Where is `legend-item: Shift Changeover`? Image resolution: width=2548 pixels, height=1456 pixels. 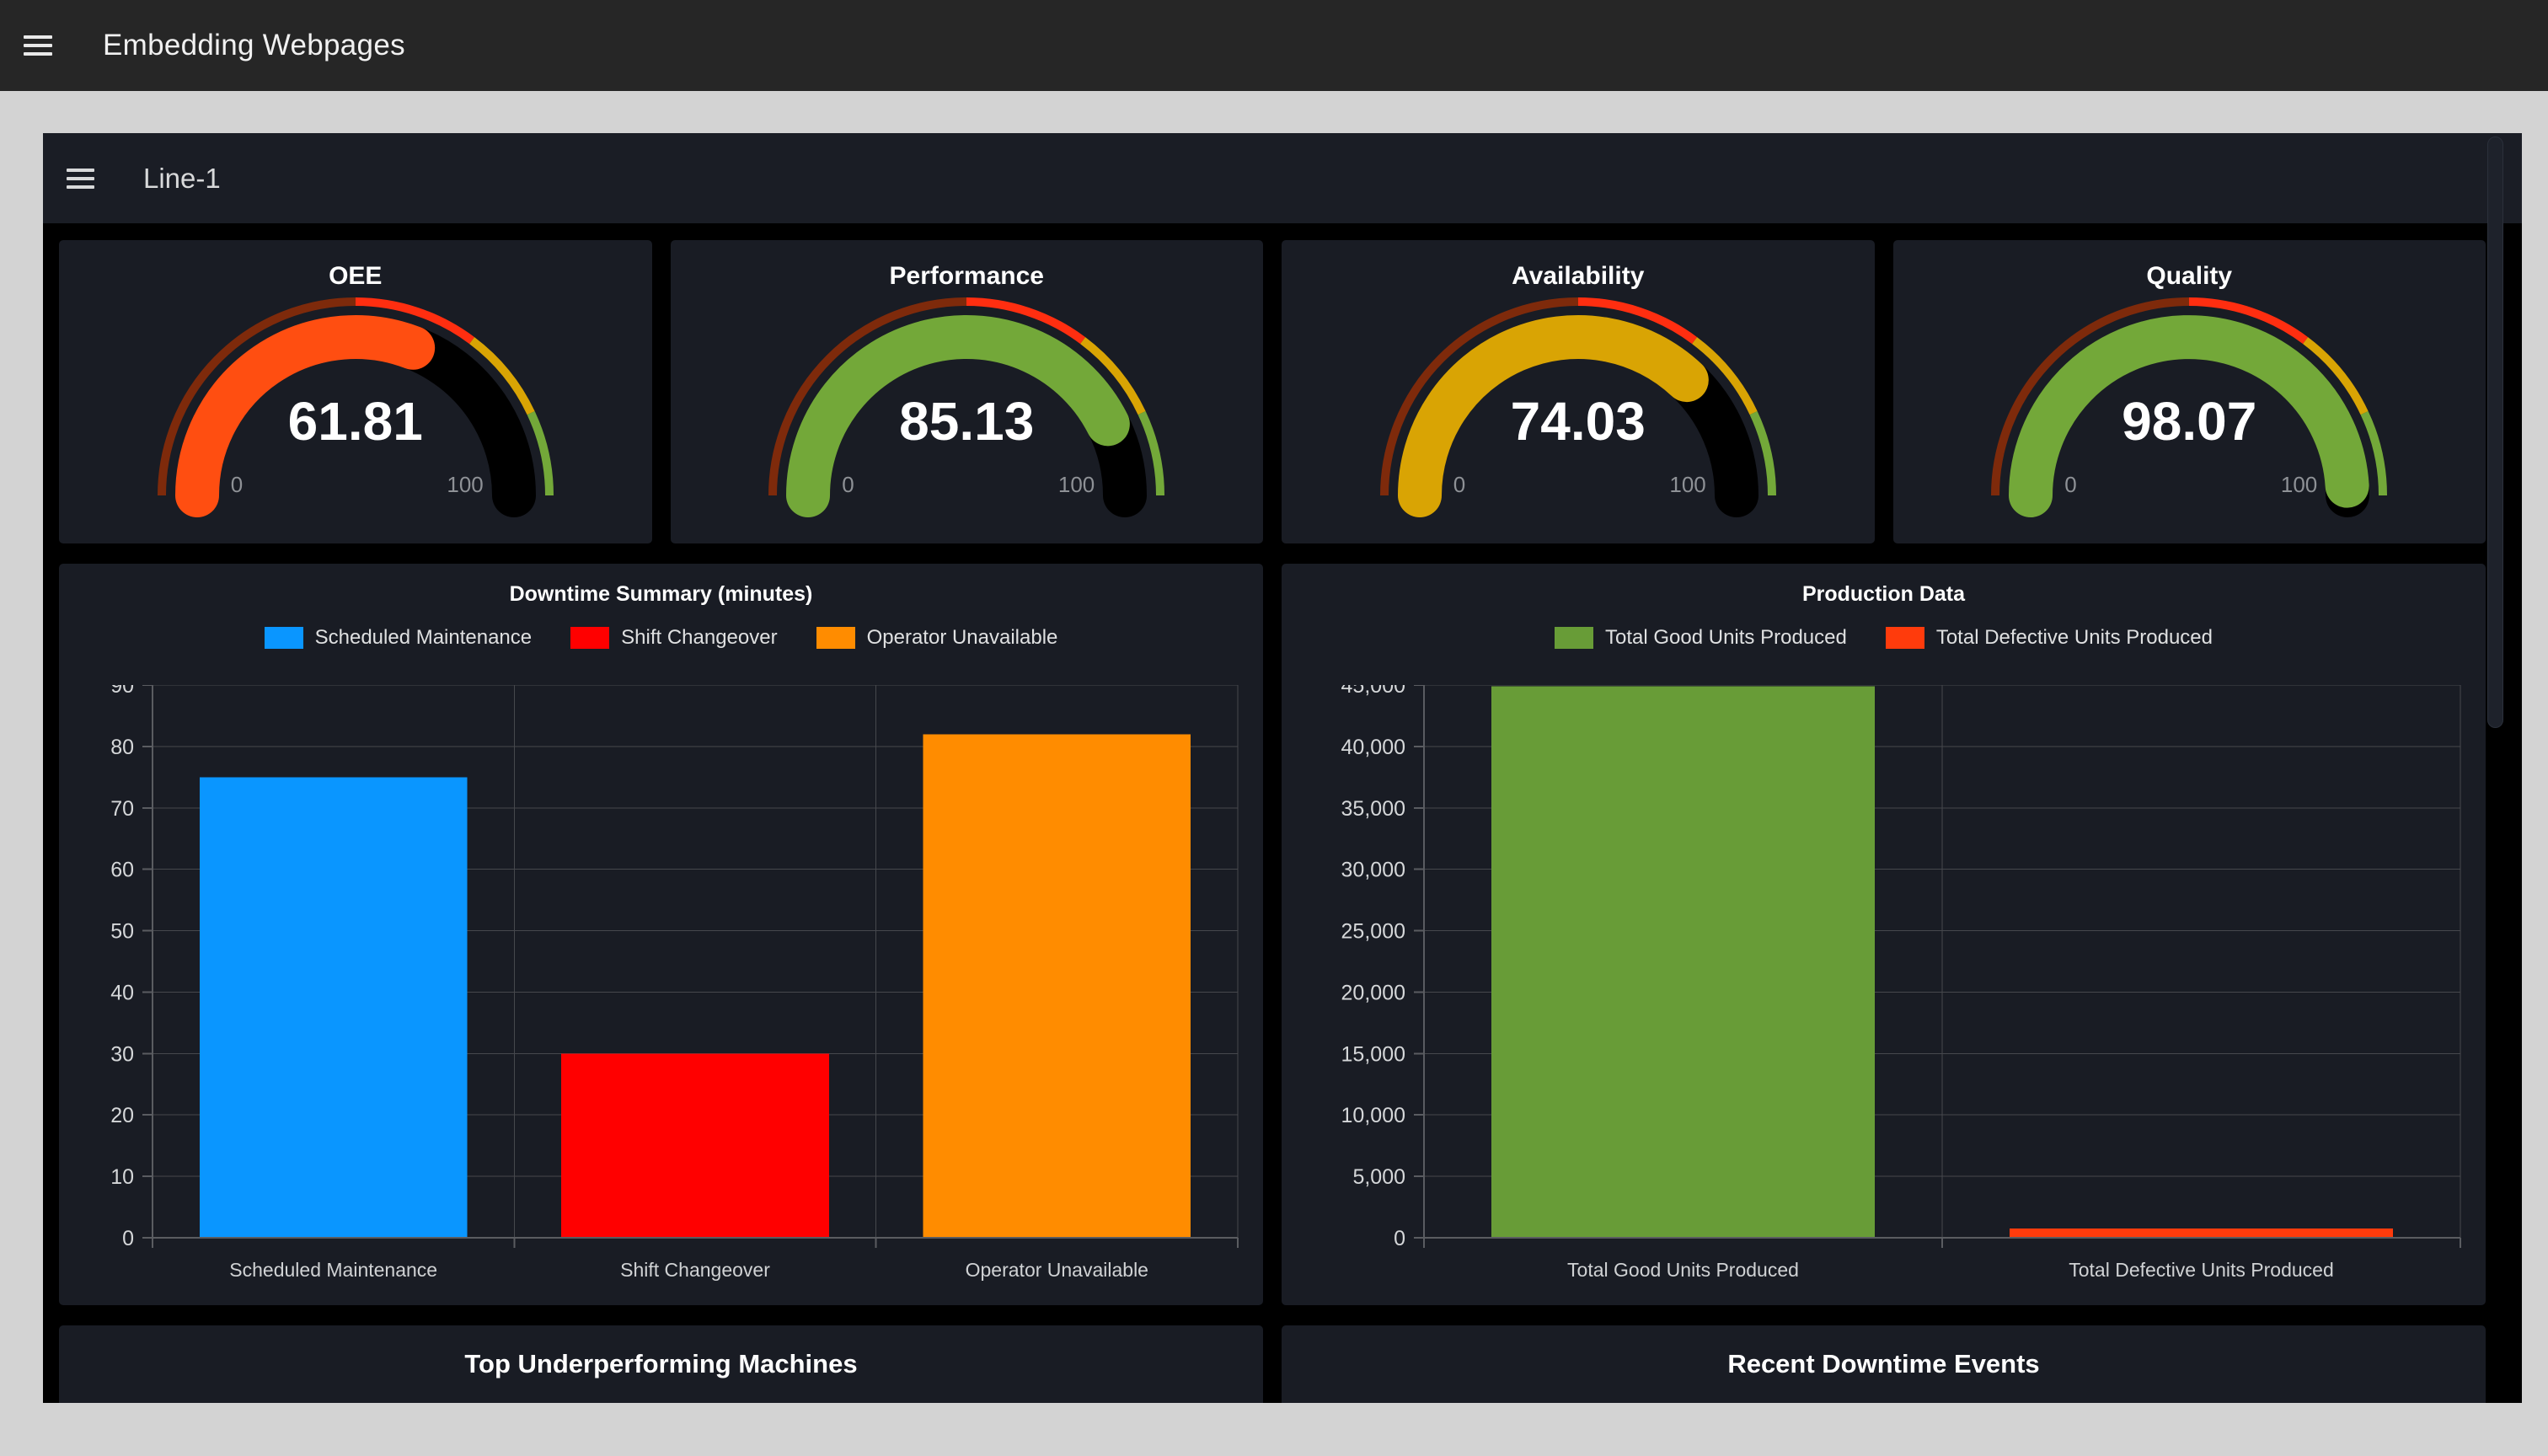
legend-item: Shift Changeover is located at coordinates (674, 638).